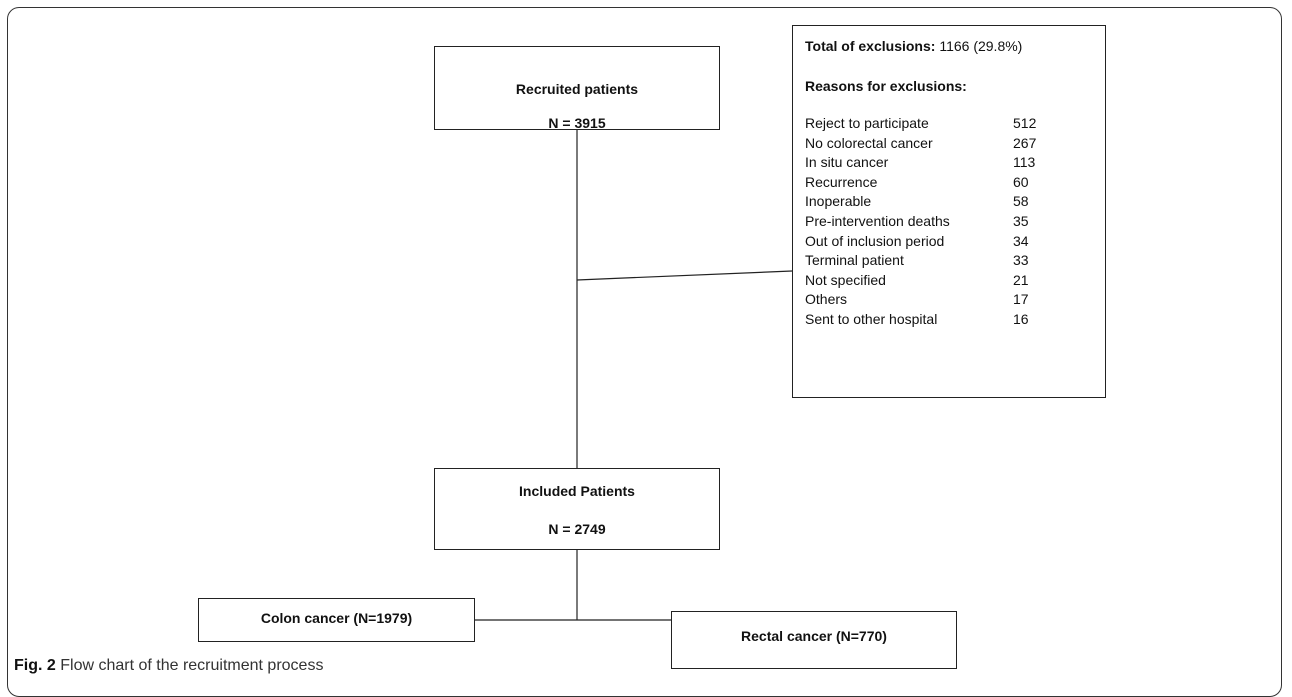 Image resolution: width=1292 pixels, height=697 pixels. I want to click on reason-count: 60, so click(1021, 181).